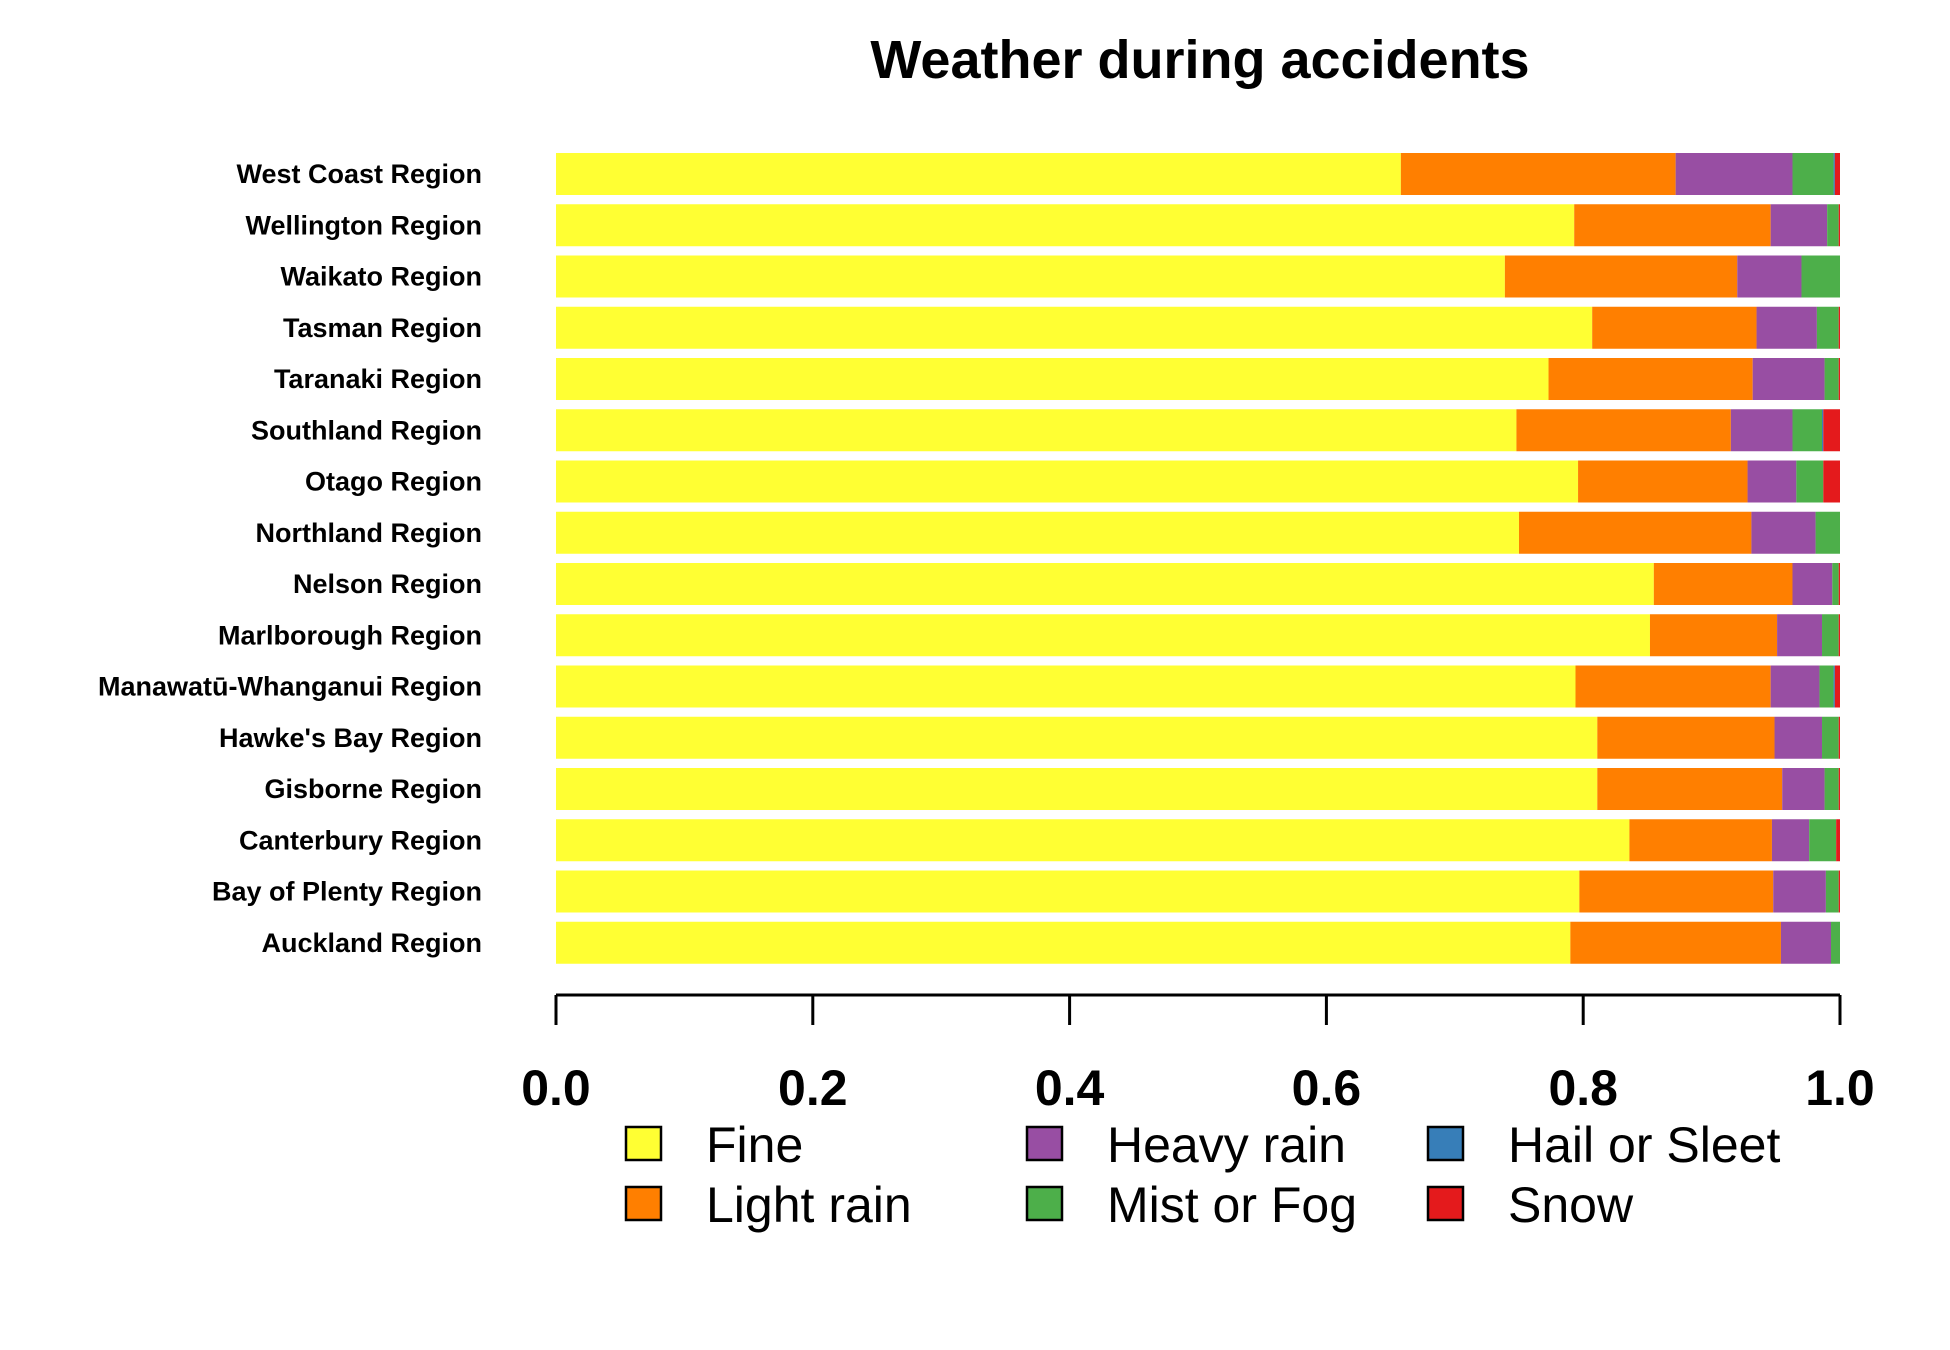  I want to click on bar-segment-tasman-region-snow, so click(1839, 327).